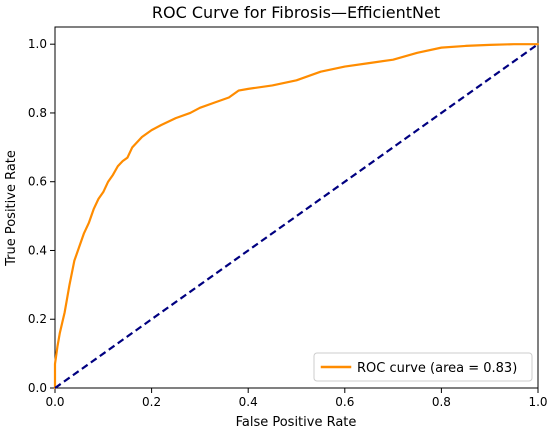 The height and width of the screenshot is (433, 550). Describe the element at coordinates (437, 368) in the screenshot. I see `legend-label-roc-curve: ROC curve (area = 0.83)` at that location.